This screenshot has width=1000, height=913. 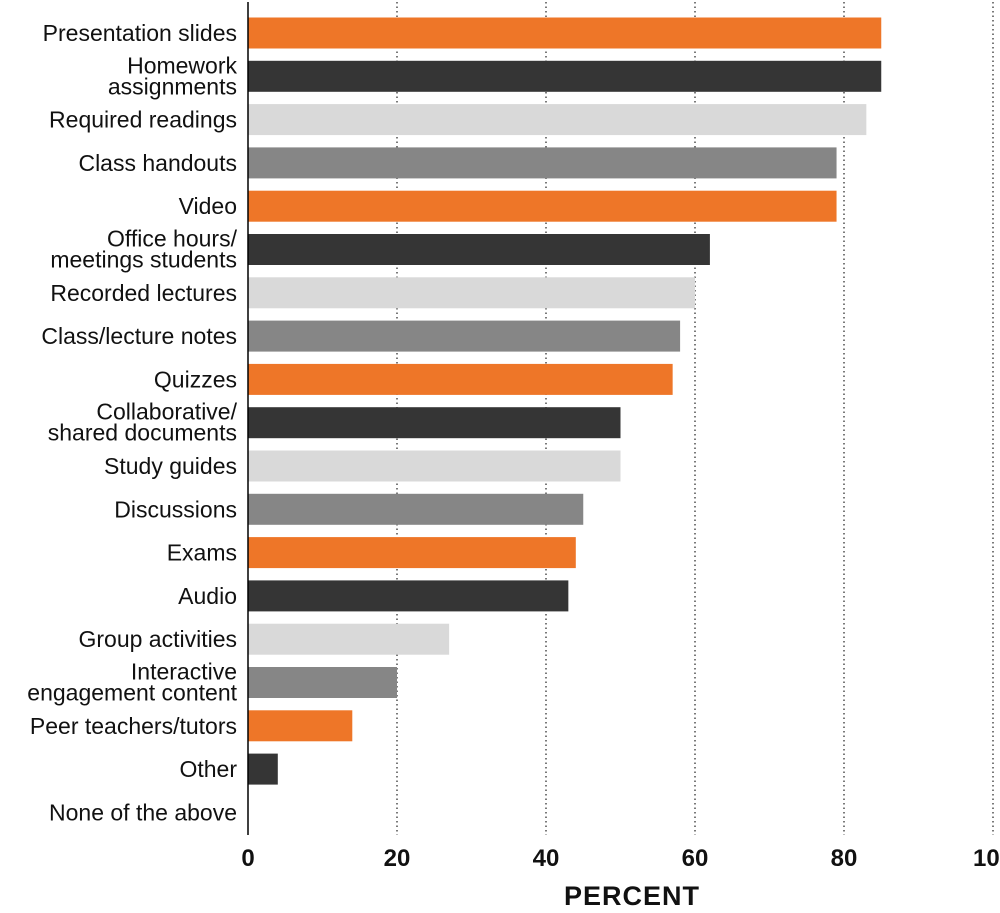 What do you see at coordinates (207, 596) in the screenshot?
I see `category-label-13: Audio` at bounding box center [207, 596].